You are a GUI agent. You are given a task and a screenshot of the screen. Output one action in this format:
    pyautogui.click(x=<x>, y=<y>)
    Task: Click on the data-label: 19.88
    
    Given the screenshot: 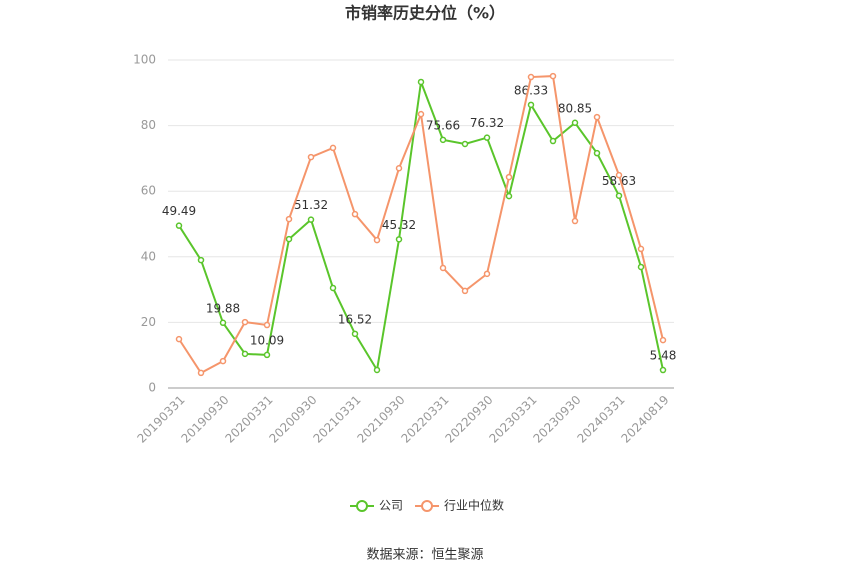 What is the action you would take?
    pyautogui.click(x=223, y=308)
    